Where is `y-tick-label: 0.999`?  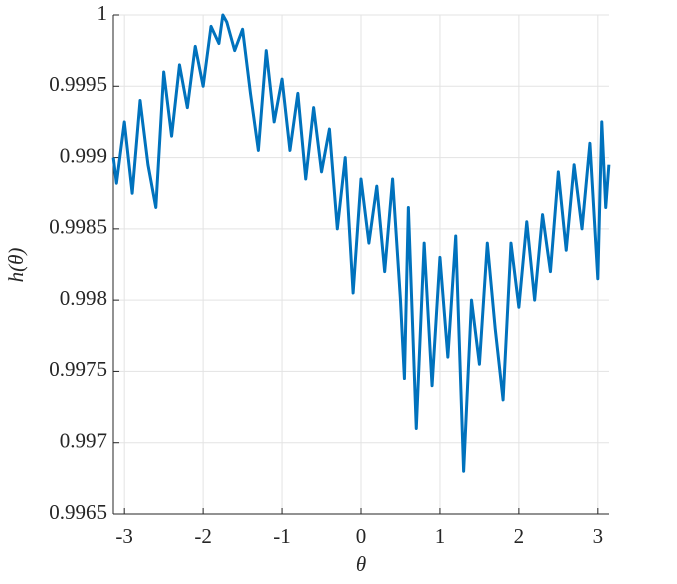 y-tick-label: 0.999 is located at coordinates (83, 155).